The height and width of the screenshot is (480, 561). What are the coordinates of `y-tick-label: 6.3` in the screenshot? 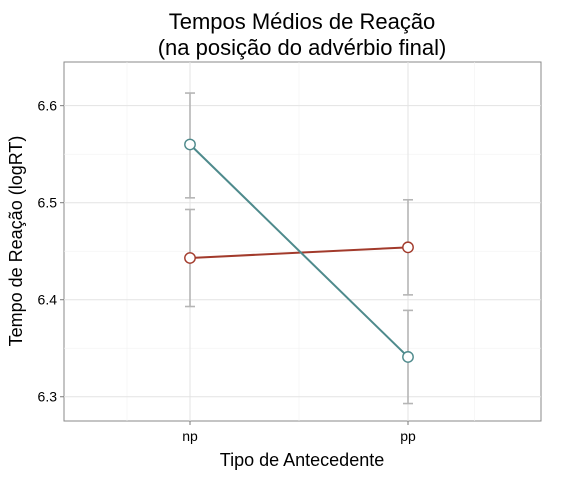 It's located at (48, 397).